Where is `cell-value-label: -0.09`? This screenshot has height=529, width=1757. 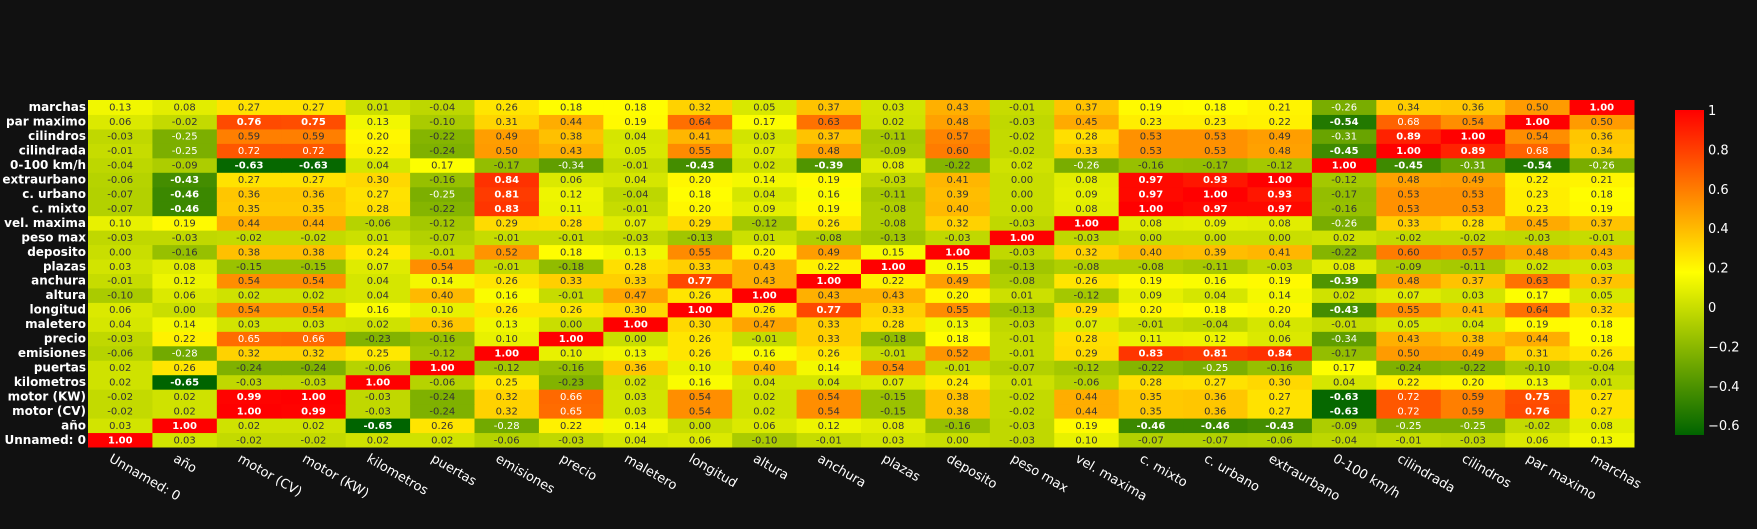
cell-value-label: -0.09 is located at coordinates (1409, 267).